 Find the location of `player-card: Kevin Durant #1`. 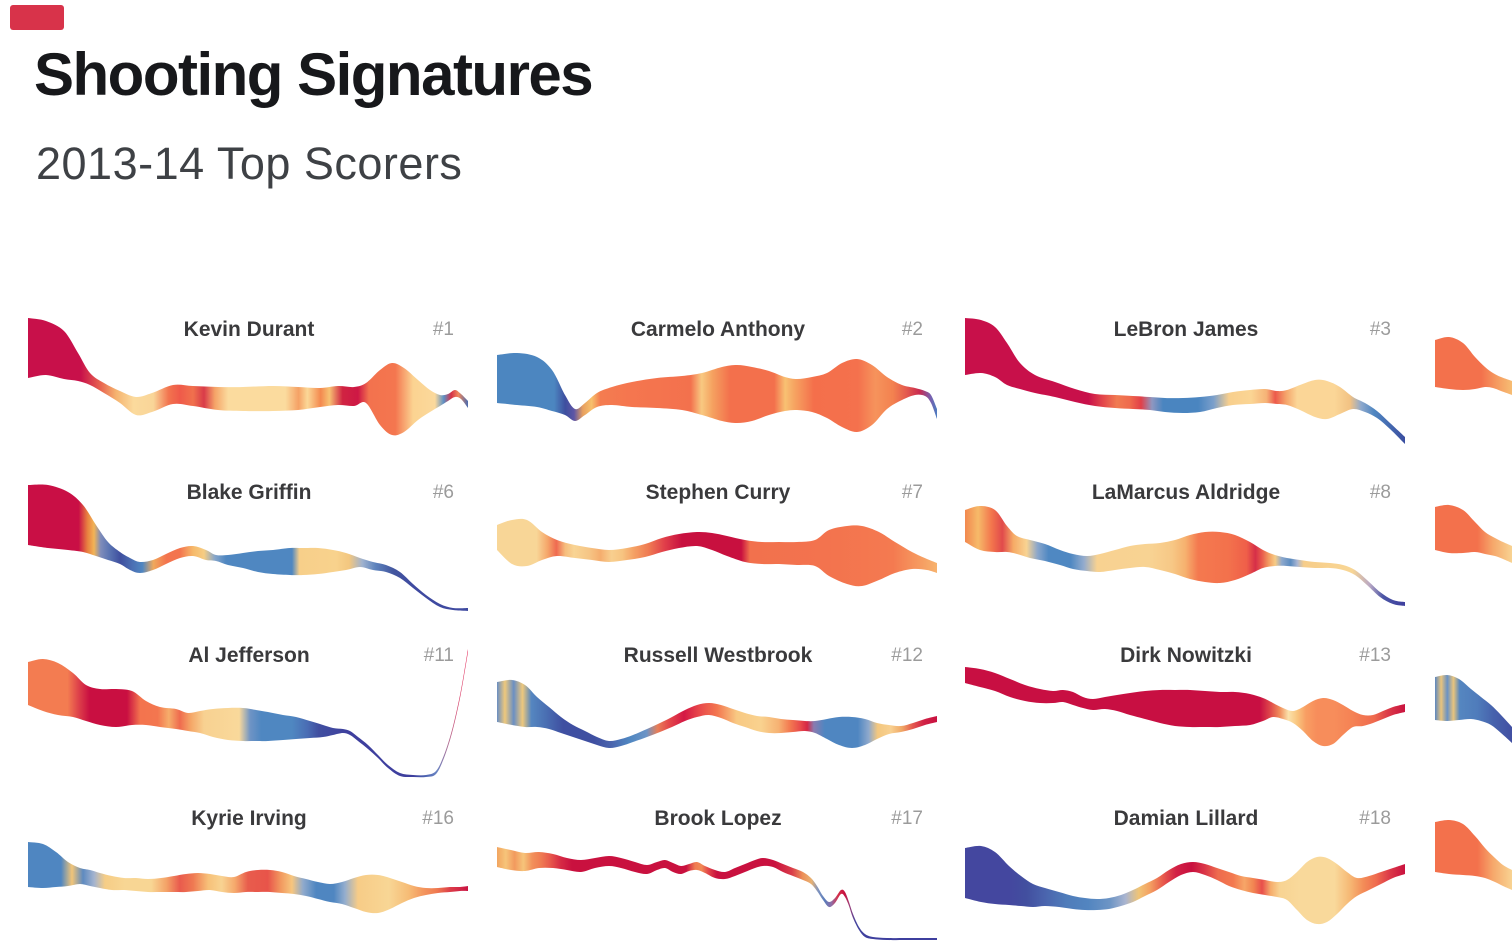

player-card: Kevin Durant #1 is located at coordinates (249, 382).